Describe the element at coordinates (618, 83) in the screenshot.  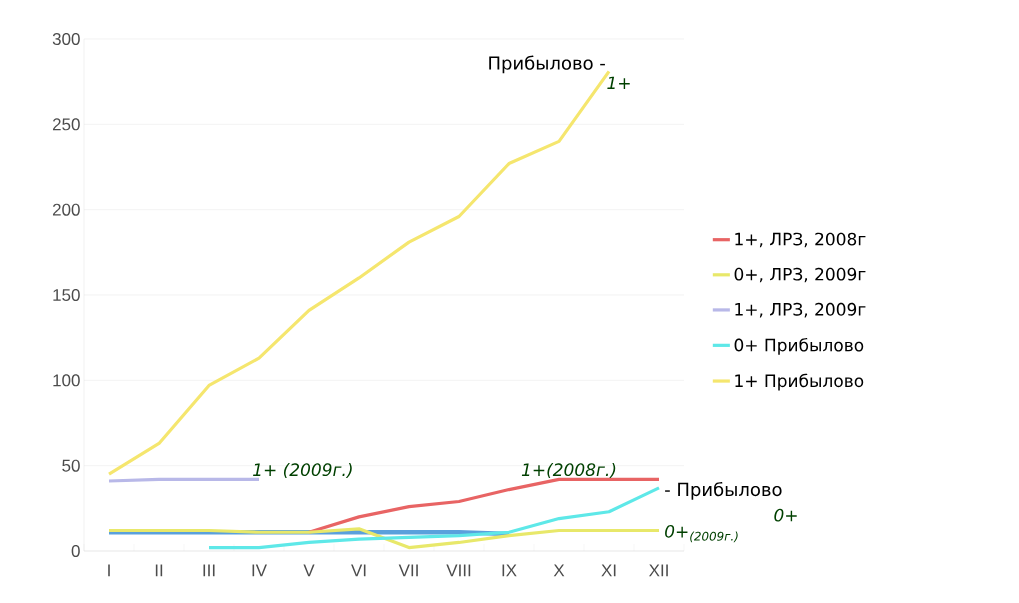
I see `annotation: 1+` at that location.